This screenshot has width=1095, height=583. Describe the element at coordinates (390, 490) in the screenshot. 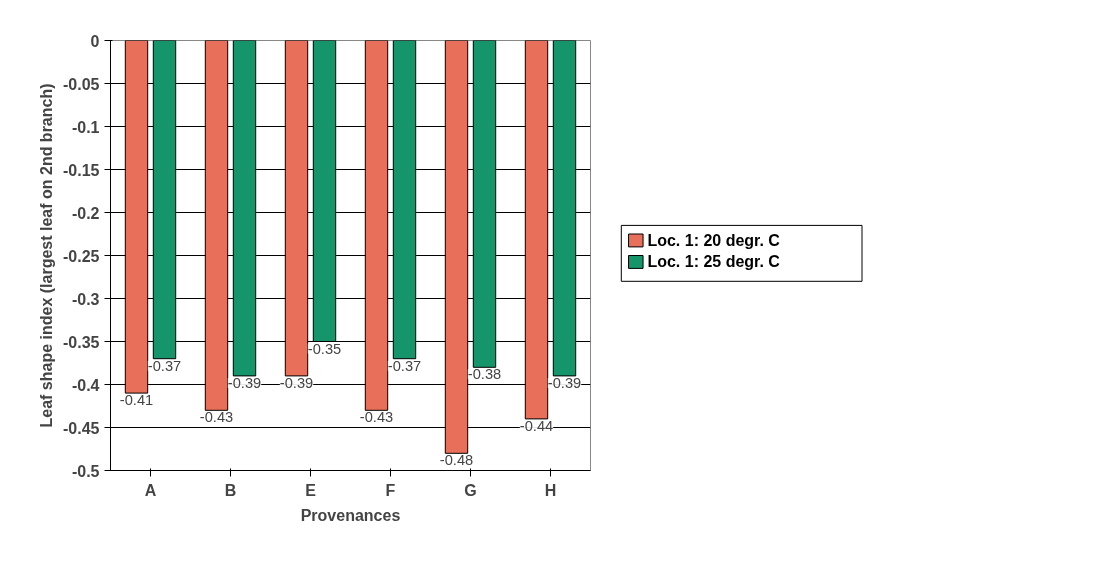

I see `x-tick-label: F` at that location.